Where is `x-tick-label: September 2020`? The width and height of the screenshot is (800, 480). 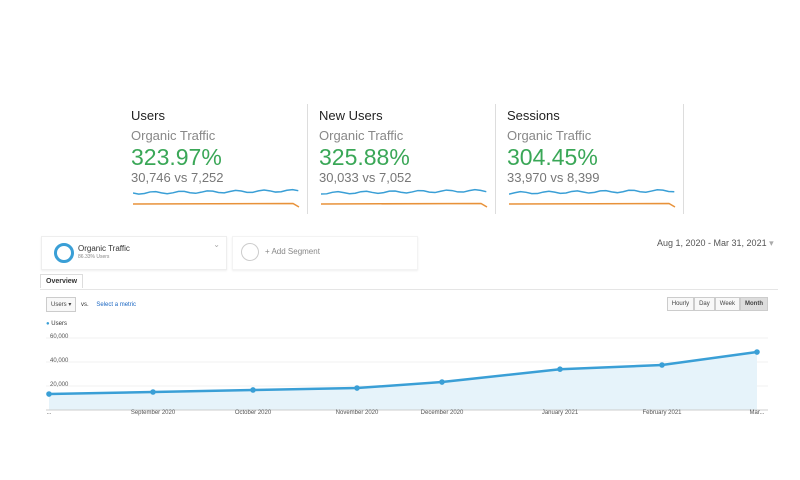 x-tick-label: September 2020 is located at coordinates (153, 413).